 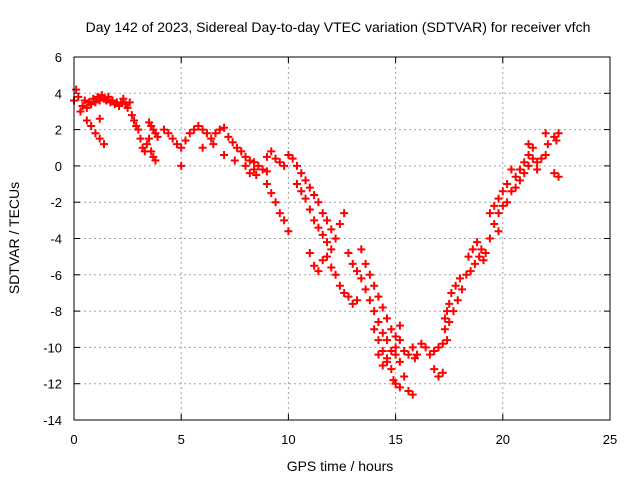 I want to click on y-tick-label: 6, so click(x=58, y=57).